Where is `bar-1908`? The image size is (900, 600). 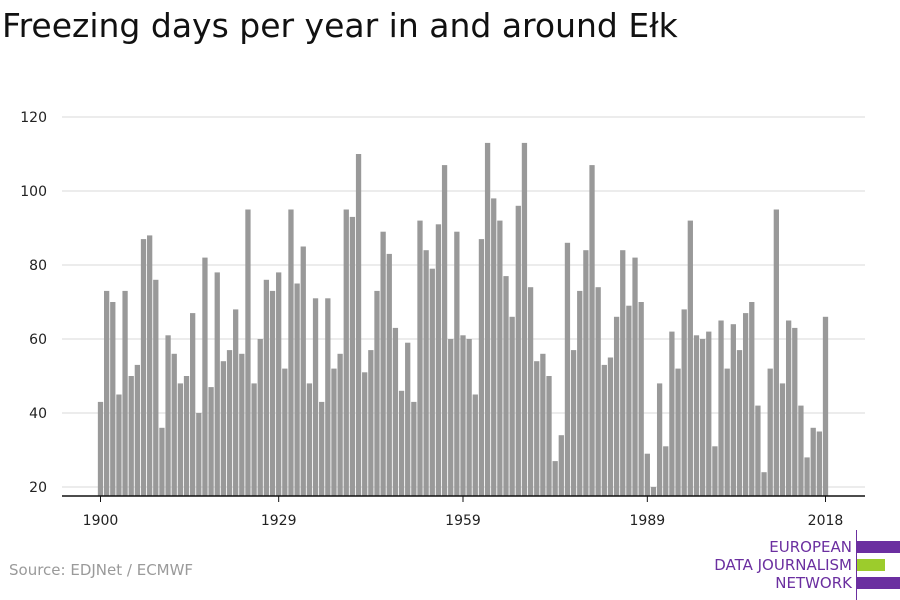
bar-1908 is located at coordinates (150, 365).